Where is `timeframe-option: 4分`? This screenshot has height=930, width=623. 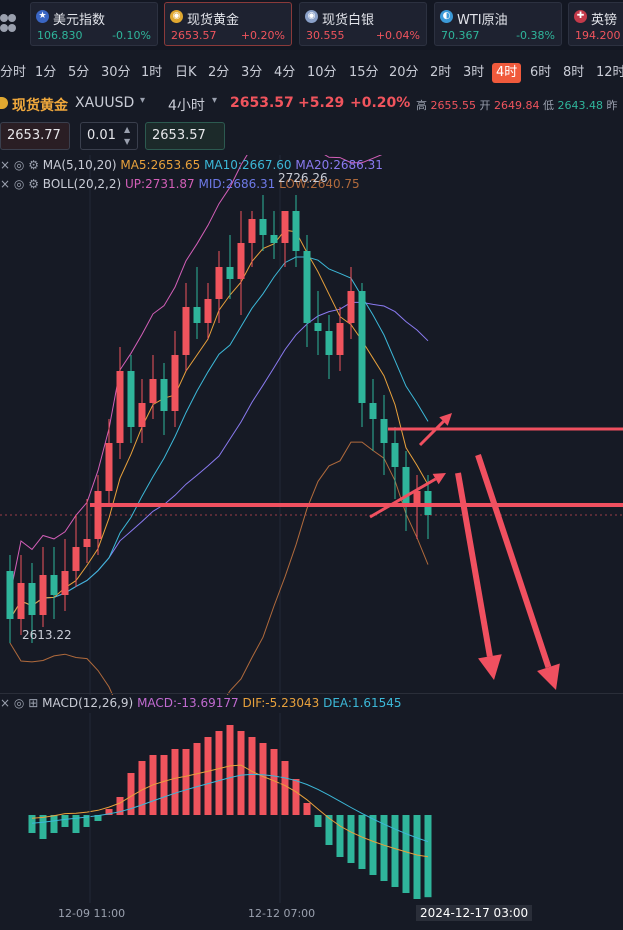
timeframe-option: 4分 is located at coordinates (285, 72).